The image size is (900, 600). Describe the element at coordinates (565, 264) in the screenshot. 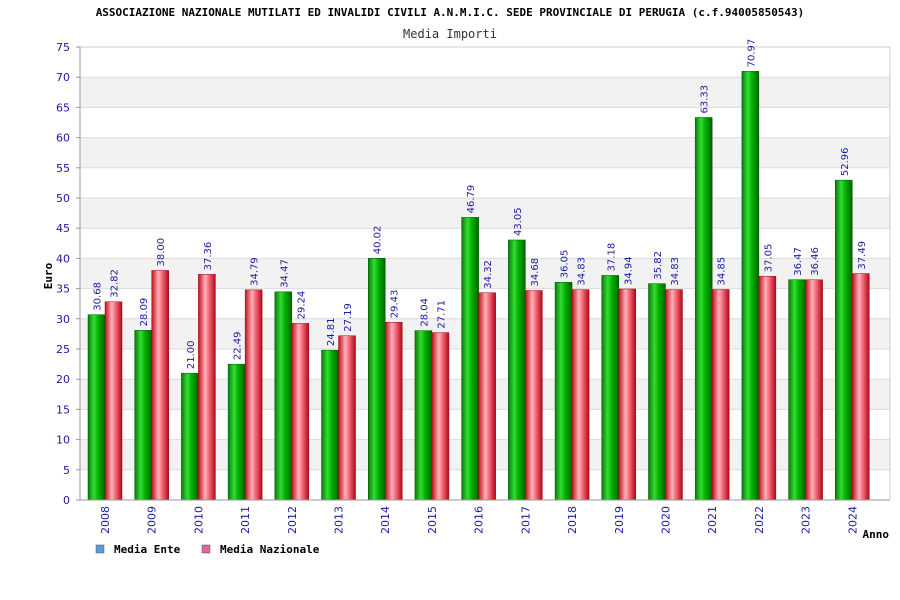

I see `data-label: 36.05` at that location.